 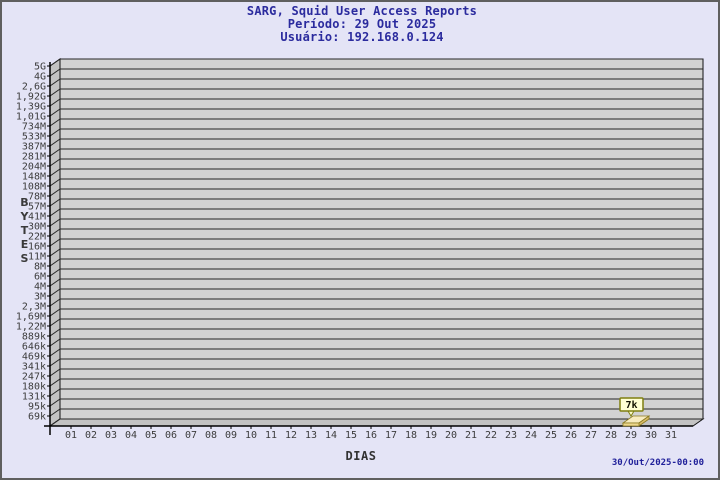 I want to click on y-tick-label: 469k, so click(x=34, y=357).